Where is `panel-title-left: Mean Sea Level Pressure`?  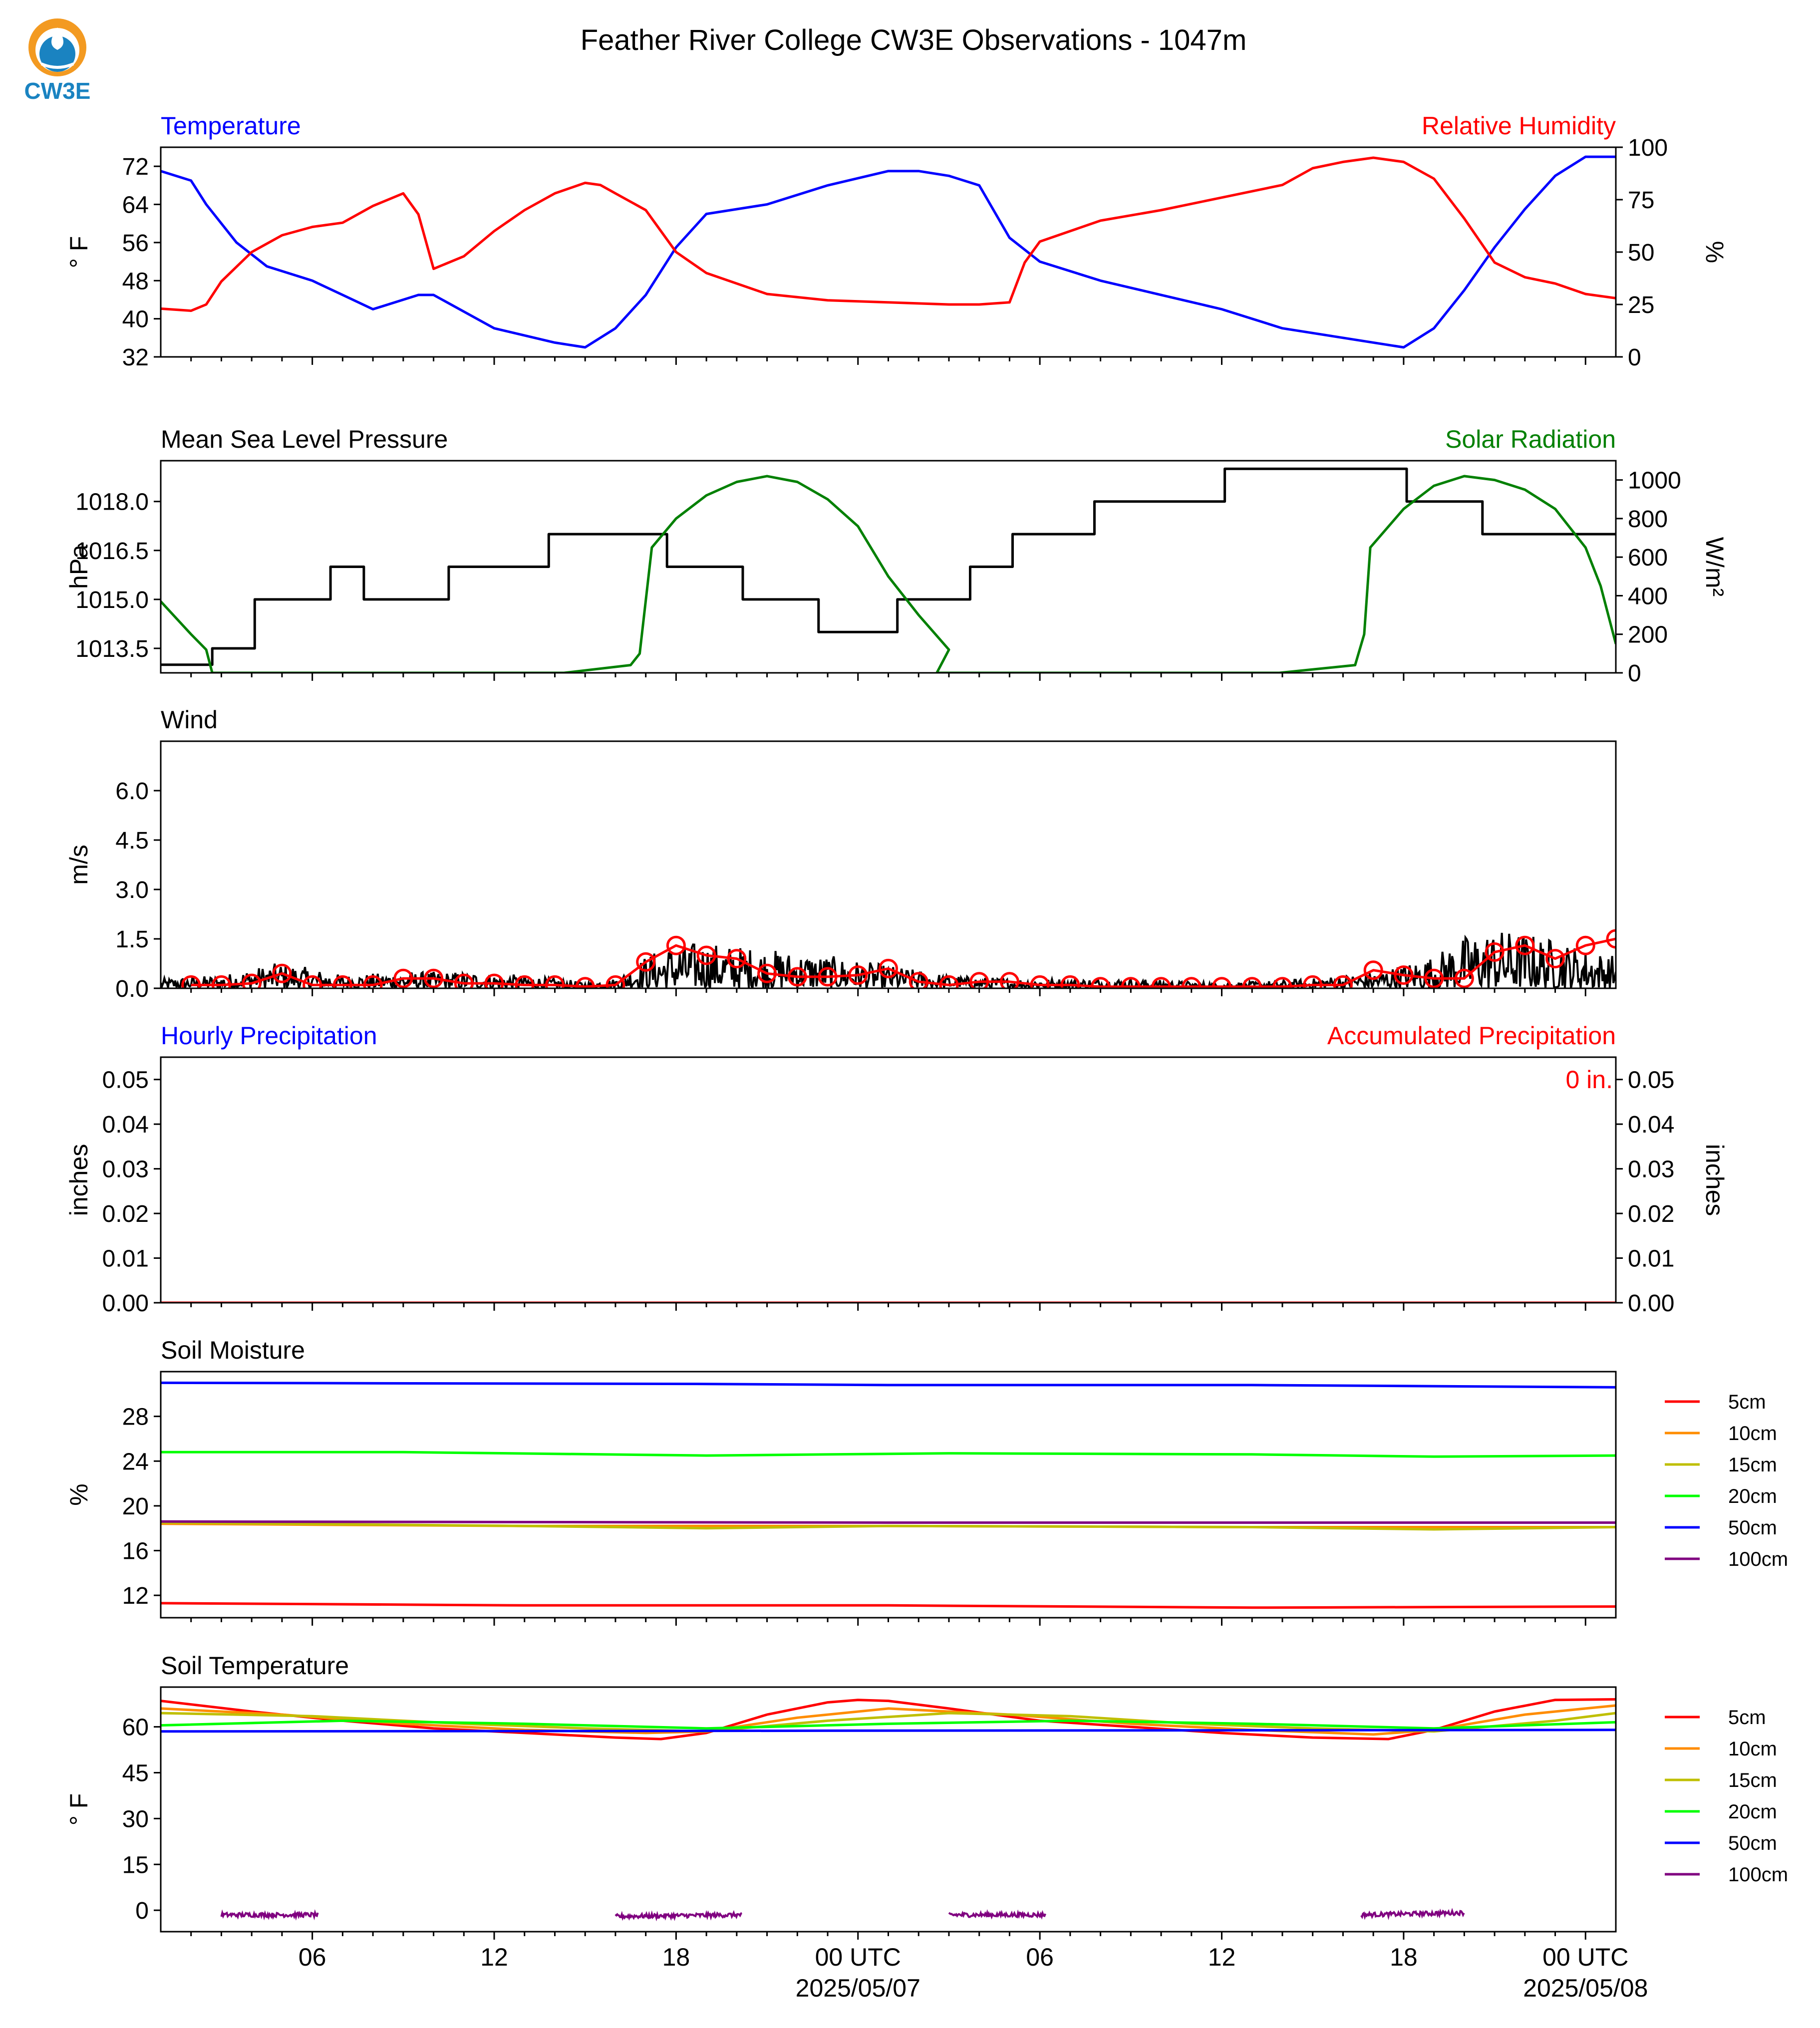 panel-title-left: Mean Sea Level Pressure is located at coordinates (304, 439).